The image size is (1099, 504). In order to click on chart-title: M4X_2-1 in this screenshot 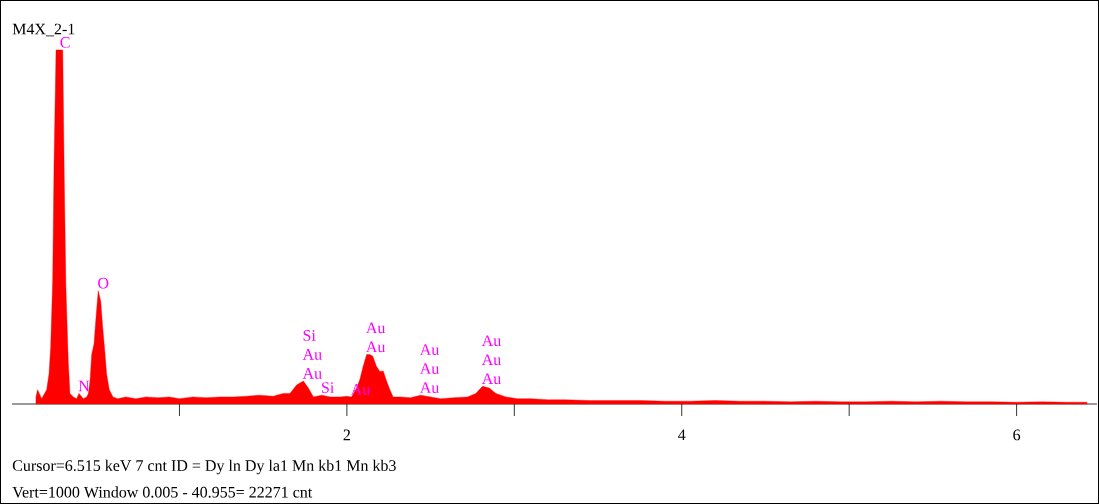, I will do `click(43, 30)`.